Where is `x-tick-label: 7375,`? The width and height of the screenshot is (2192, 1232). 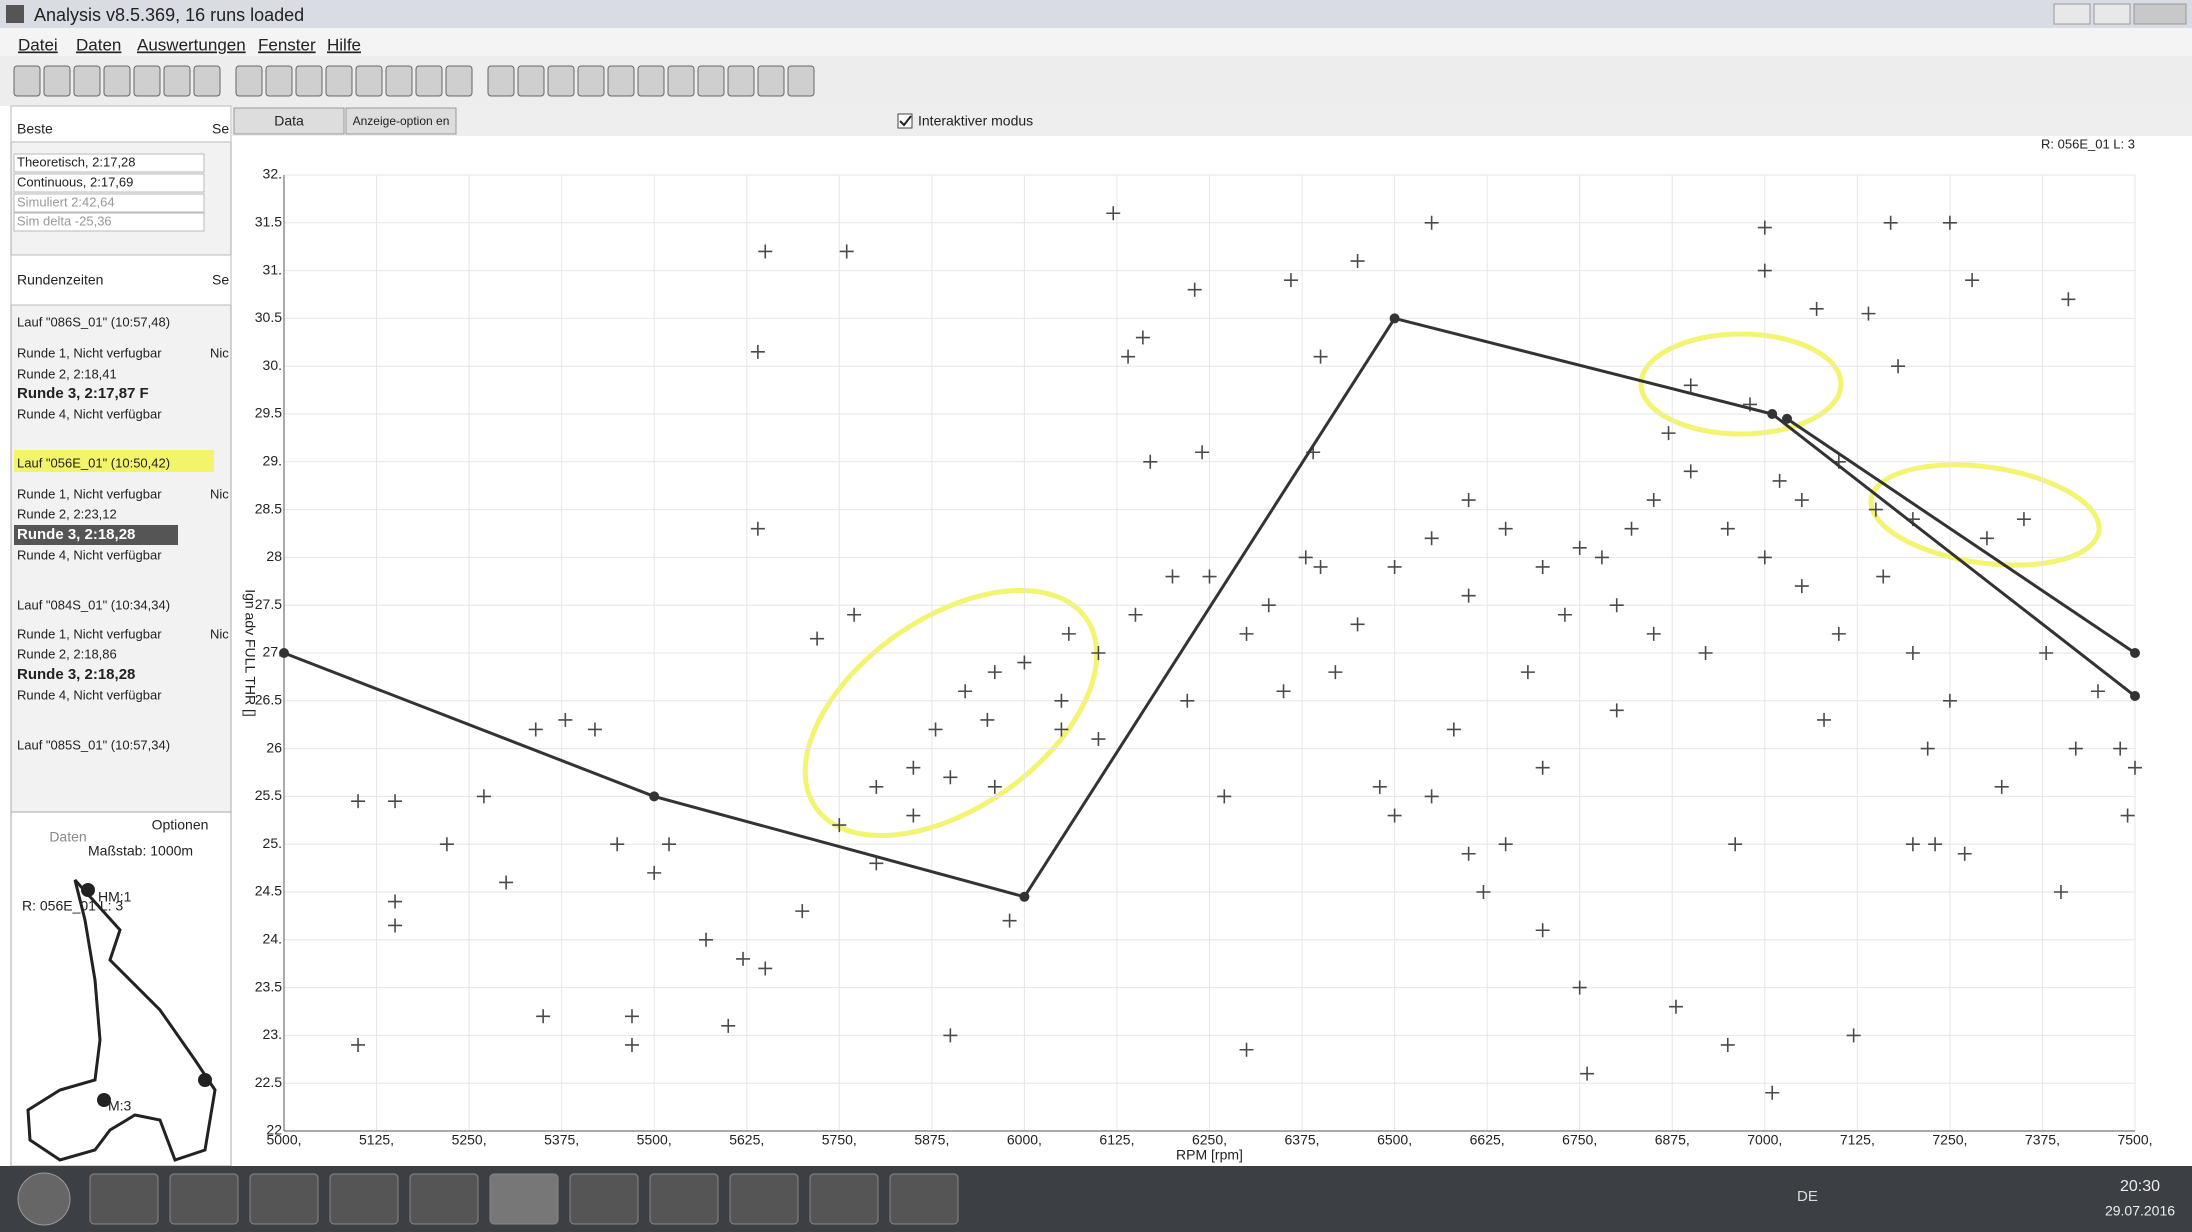 x-tick-label: 7375, is located at coordinates (2042, 1140).